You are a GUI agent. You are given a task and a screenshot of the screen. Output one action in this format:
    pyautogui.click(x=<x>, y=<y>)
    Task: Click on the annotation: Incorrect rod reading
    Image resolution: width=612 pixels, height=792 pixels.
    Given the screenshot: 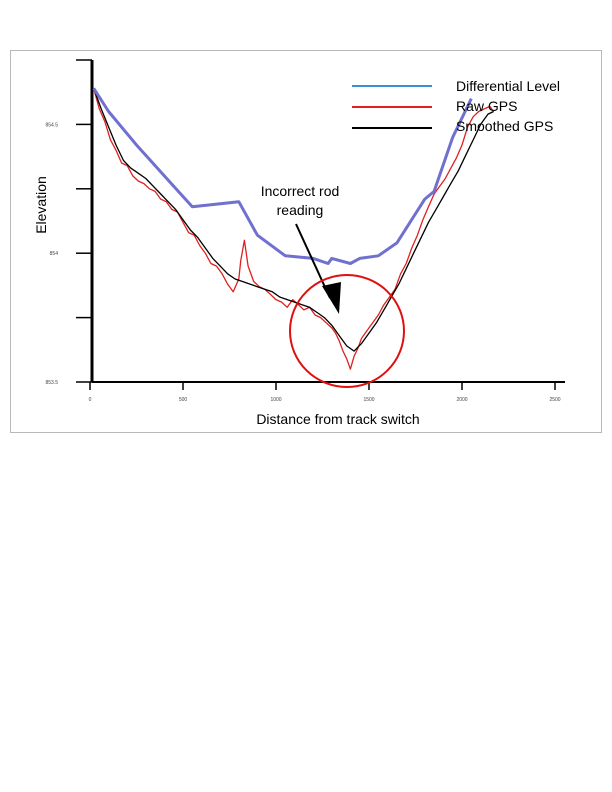 What is the action you would take?
    pyautogui.click(x=333, y=285)
    